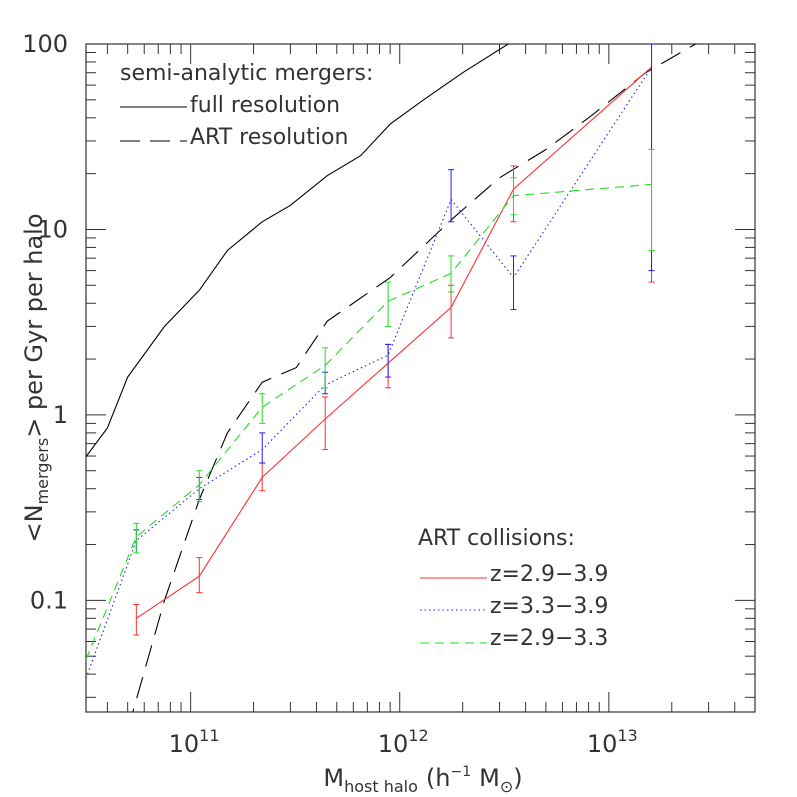  I want to click on legend-label-z-2.9-3.9: z=2.9−3.9, so click(549, 574).